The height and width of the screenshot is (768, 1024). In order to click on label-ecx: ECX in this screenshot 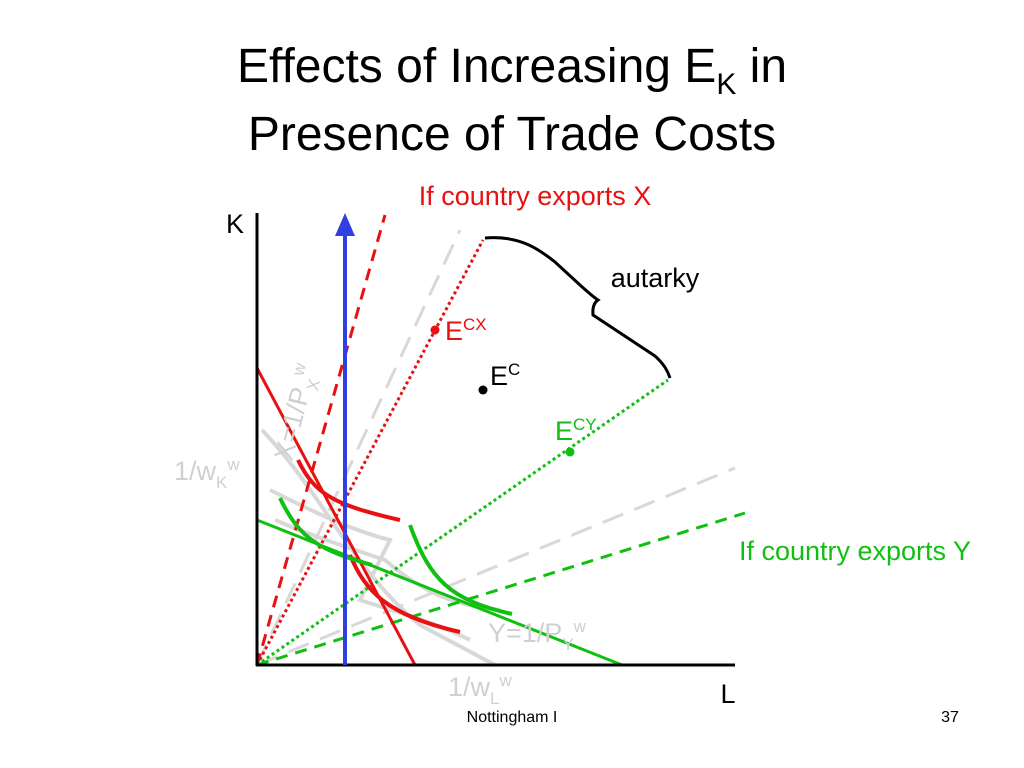, I will do `click(466, 330)`.